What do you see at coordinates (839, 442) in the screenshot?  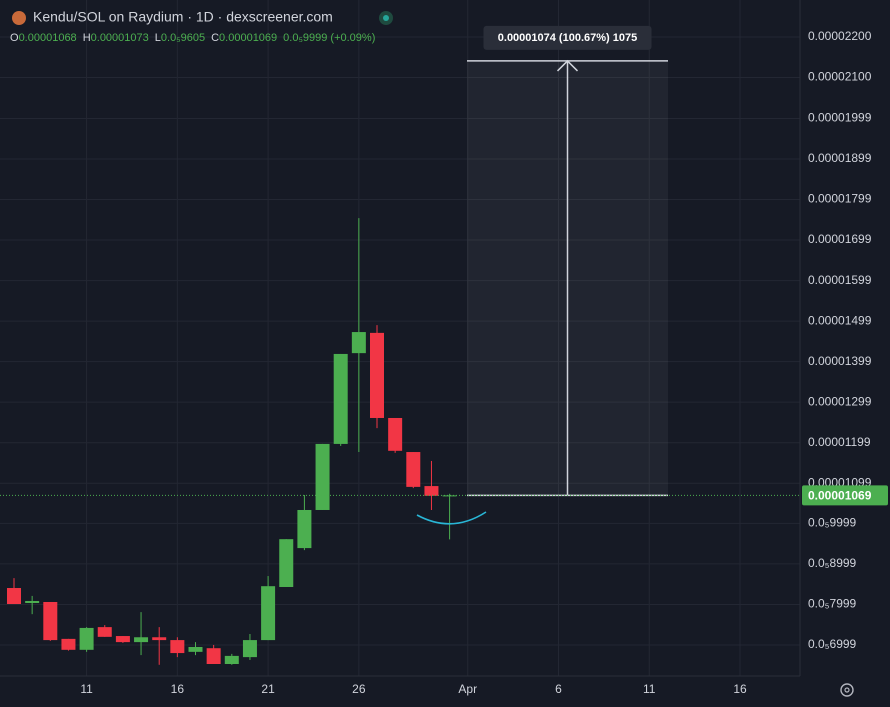 I see `y-tick-label: 0.00001199` at bounding box center [839, 442].